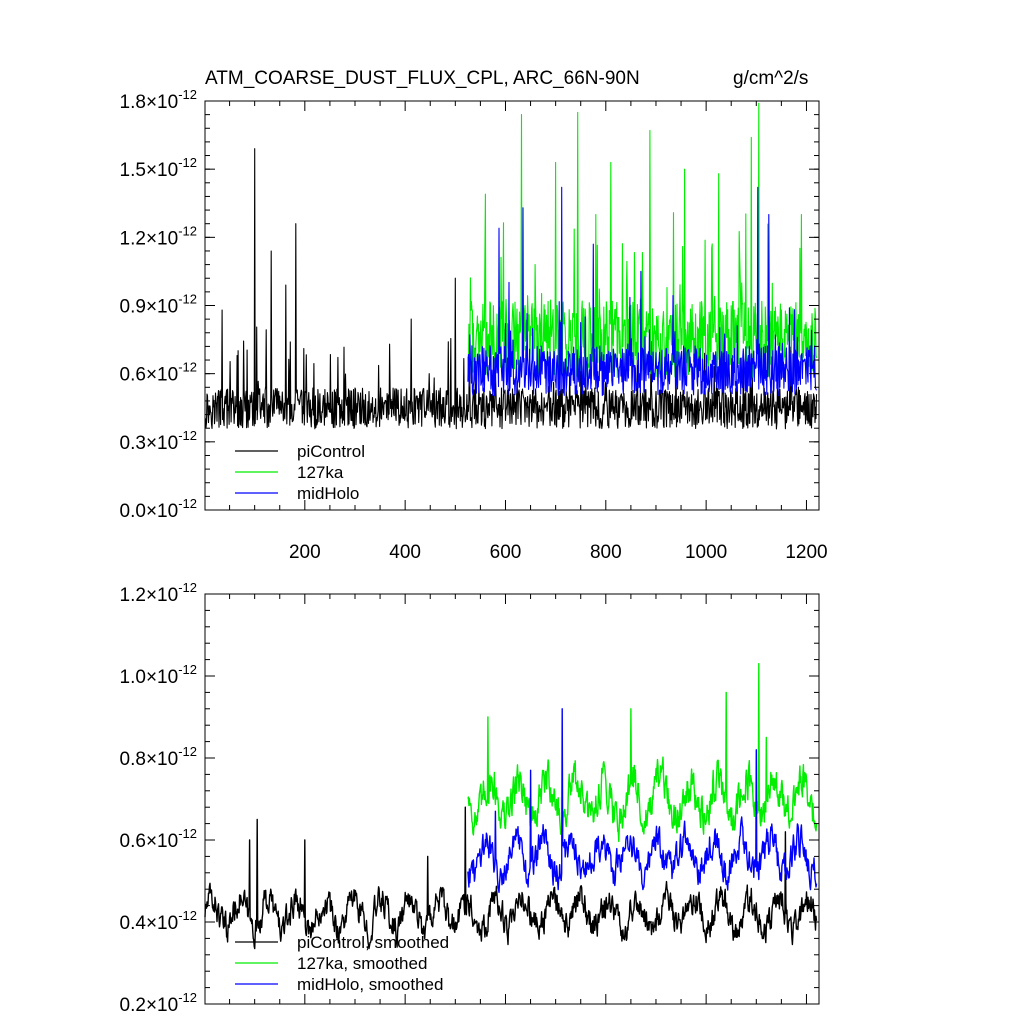 The height and width of the screenshot is (1024, 1024). I want to click on chart-units: g/cm^2/s, so click(770, 78).